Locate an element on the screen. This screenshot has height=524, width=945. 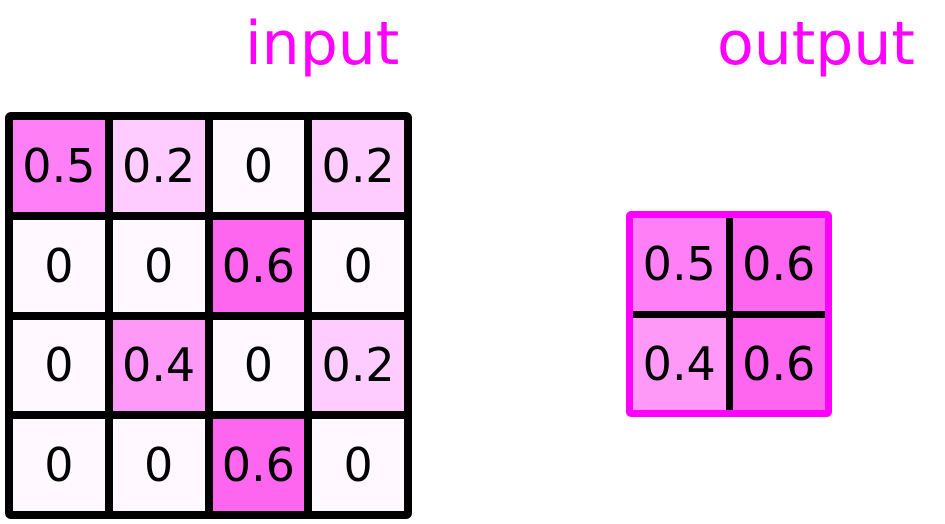
input-cell: 0.5 is located at coordinates (59, 166).